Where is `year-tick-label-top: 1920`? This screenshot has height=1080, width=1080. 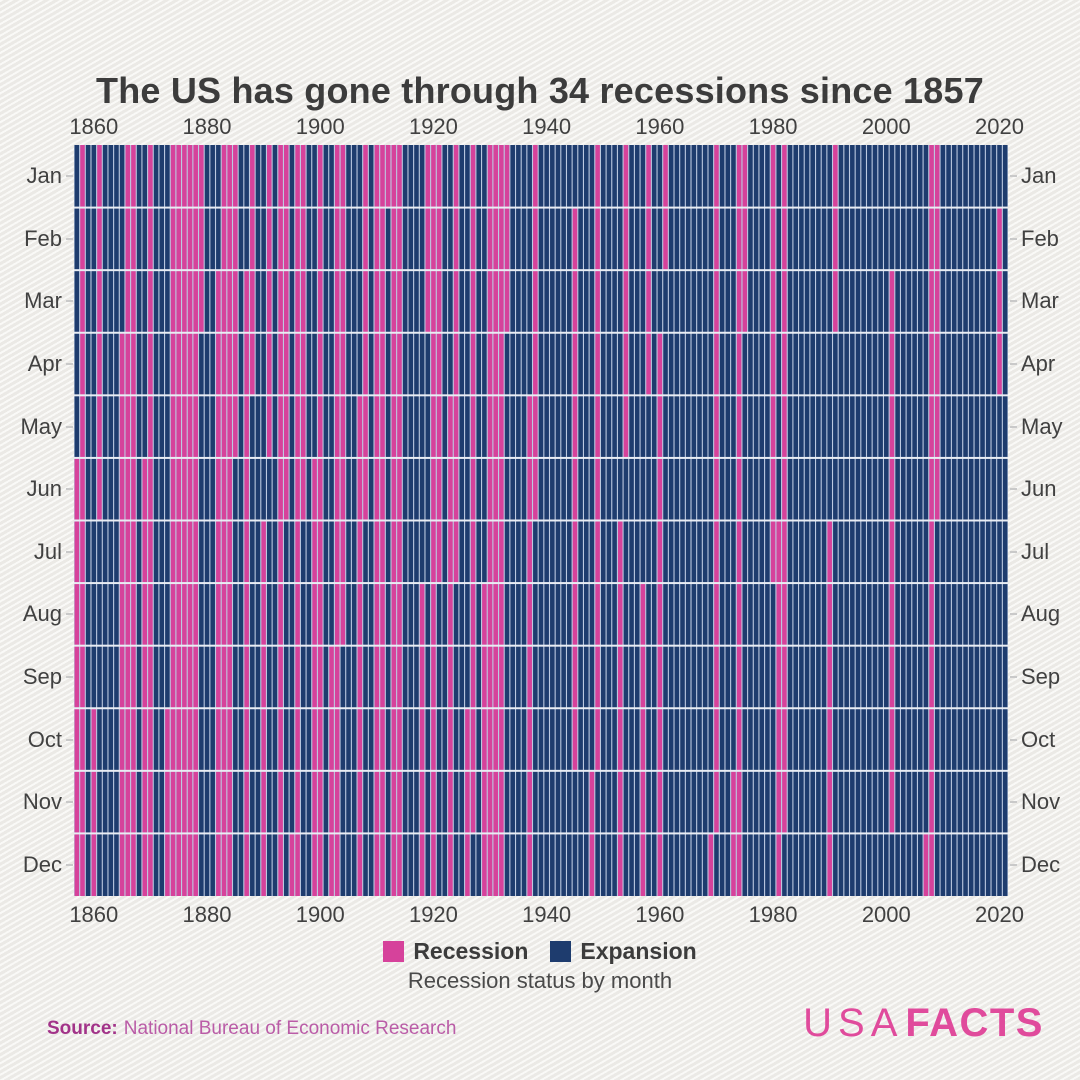 year-tick-label-top: 1920 is located at coordinates (433, 126).